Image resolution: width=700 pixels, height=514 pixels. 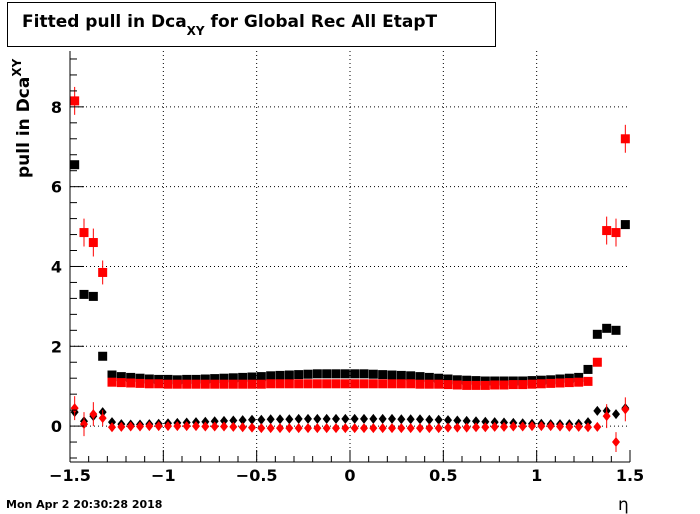 I want to click on x-tick-label: −1, so click(x=163, y=475).